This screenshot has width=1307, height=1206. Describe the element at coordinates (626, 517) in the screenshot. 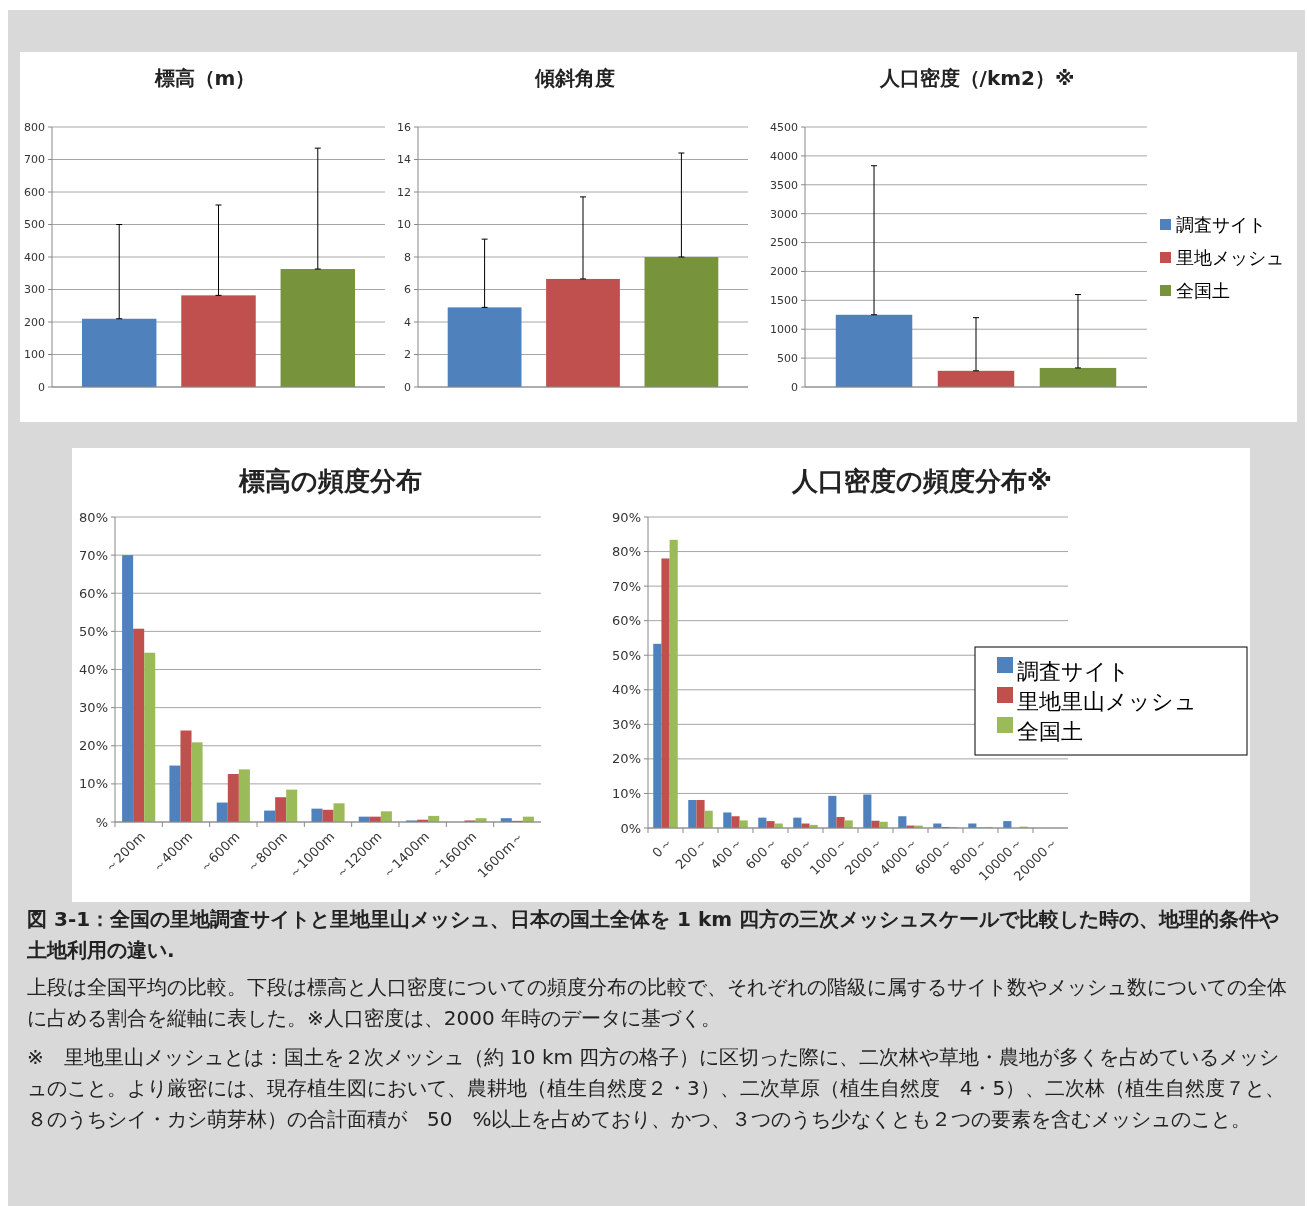

I see `y-tick-label: 90%` at that location.